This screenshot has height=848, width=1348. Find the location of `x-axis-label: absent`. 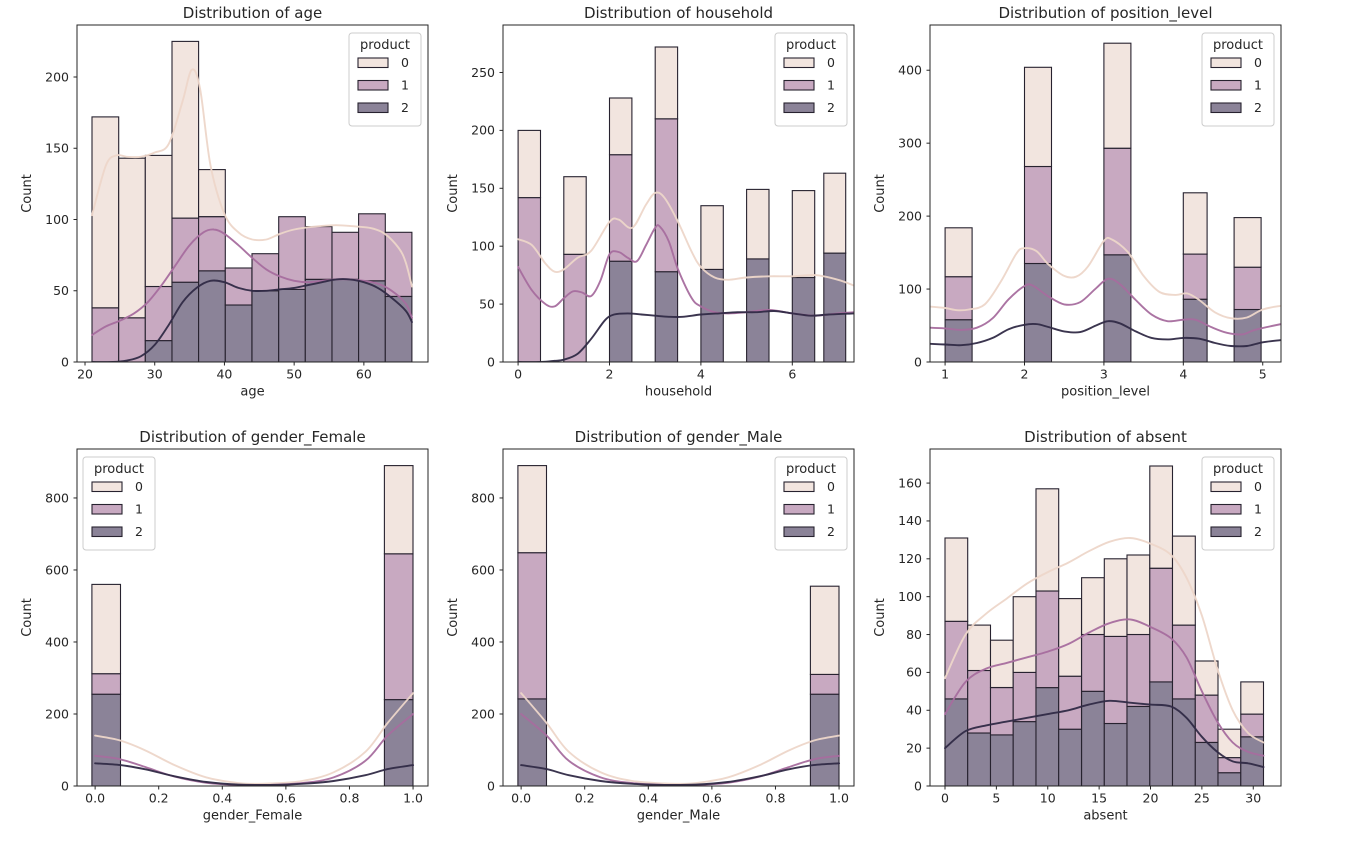

x-axis-label: absent is located at coordinates (1105, 816).